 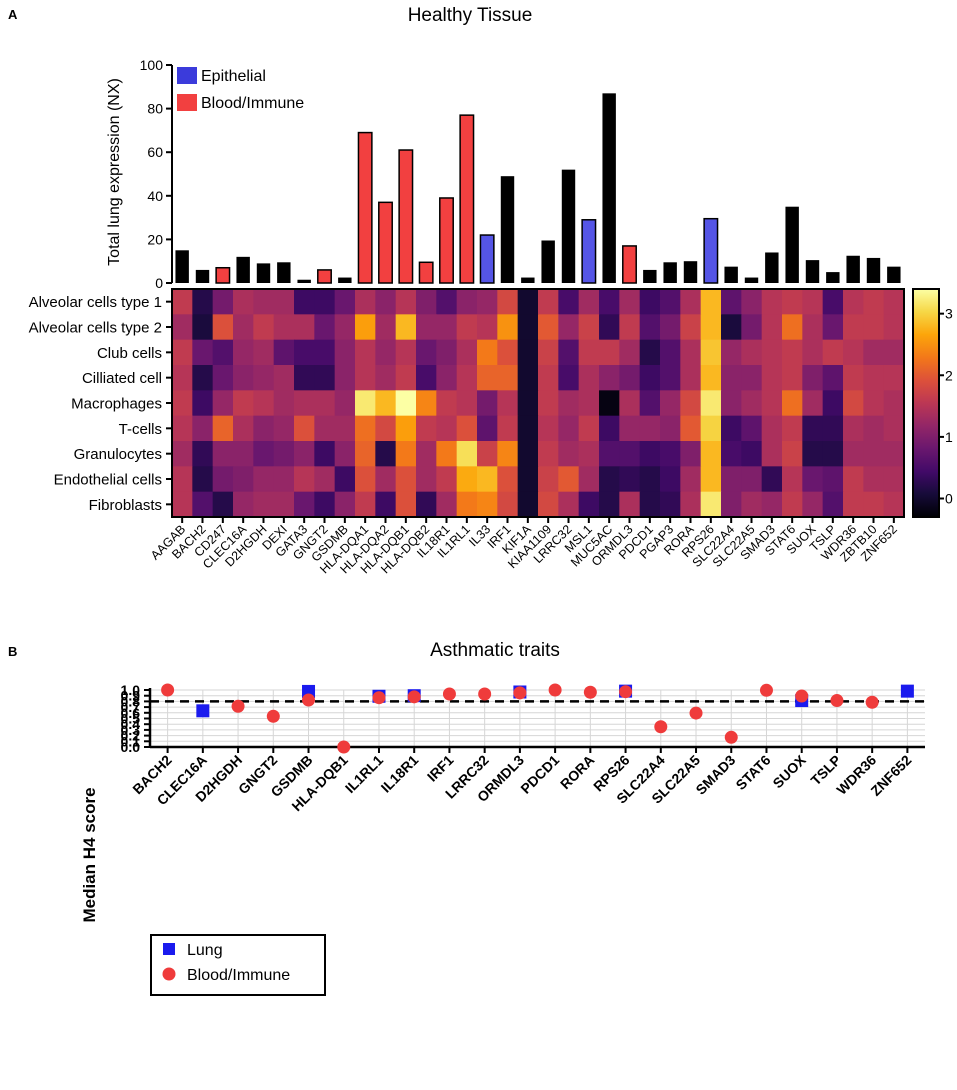 I want to click on bar-y-tick-label: 80, so click(x=155, y=109).